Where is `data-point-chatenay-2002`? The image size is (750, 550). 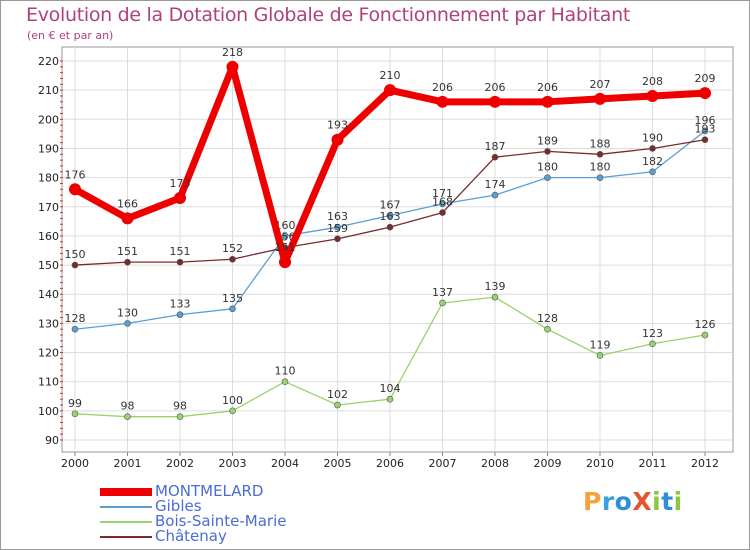 data-point-chatenay-2002 is located at coordinates (180, 262).